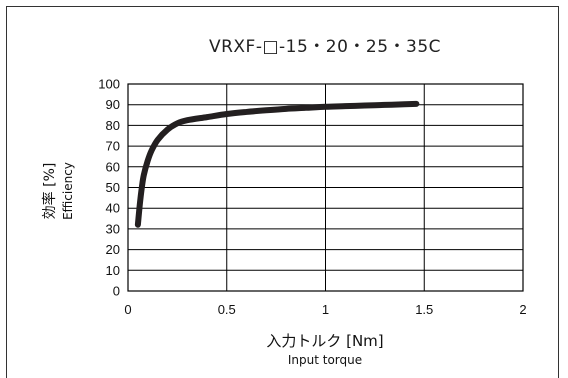  What do you see at coordinates (324, 341) in the screenshot?
I see `x-axis-label: 入力トルク [Nm]` at bounding box center [324, 341].